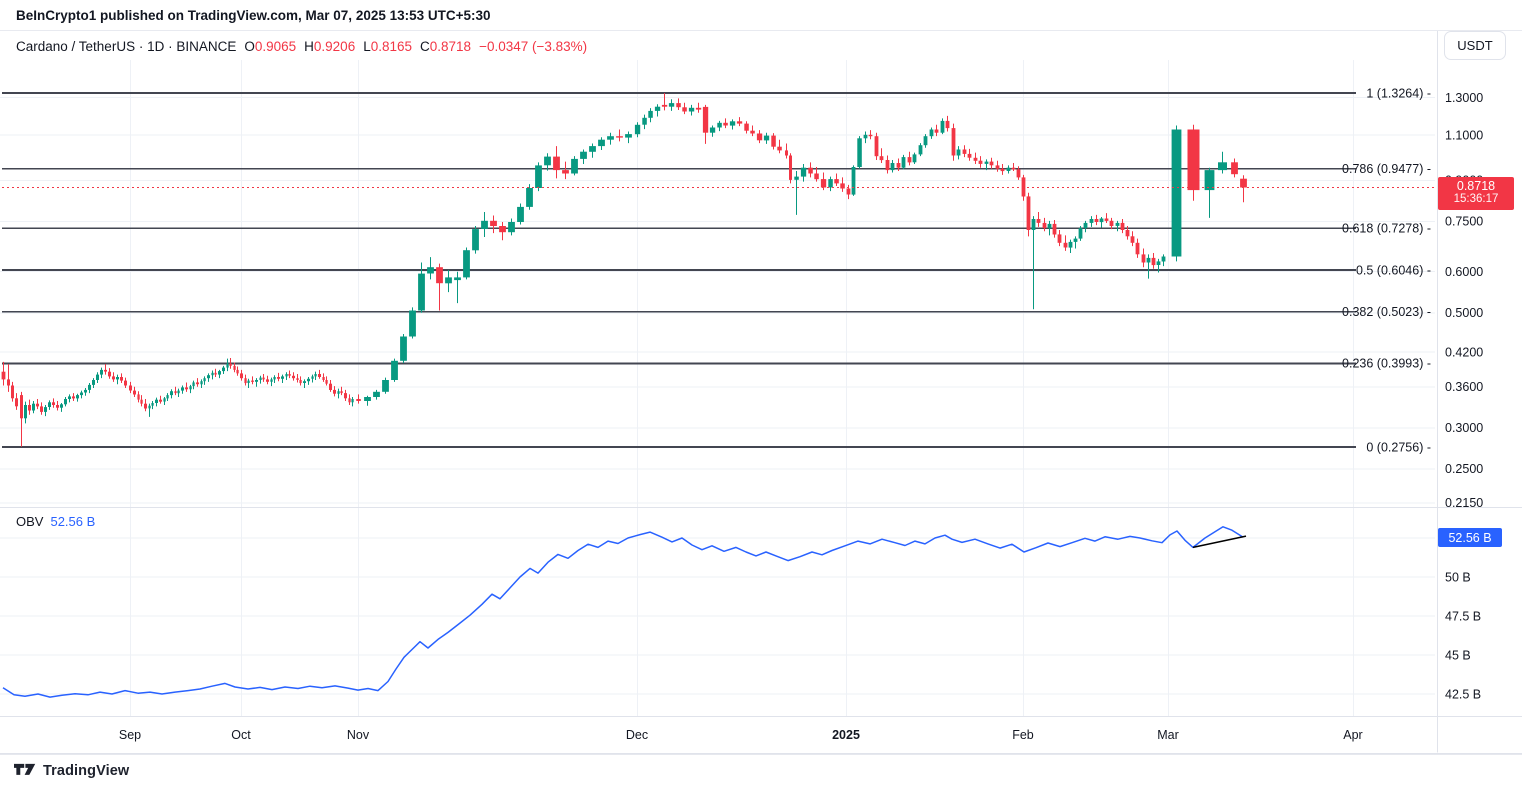 This screenshot has width=1522, height=785. I want to click on price-axis-tick: 0.3600, so click(1464, 387).